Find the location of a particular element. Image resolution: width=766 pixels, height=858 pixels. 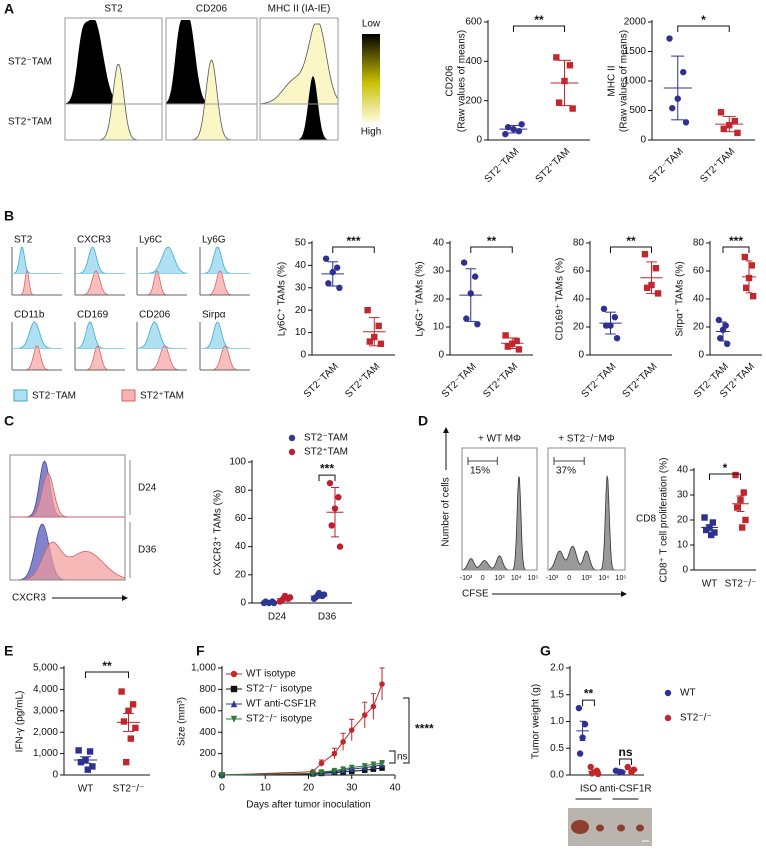

legend-label: ST2⁺TAM is located at coordinates (162, 396).